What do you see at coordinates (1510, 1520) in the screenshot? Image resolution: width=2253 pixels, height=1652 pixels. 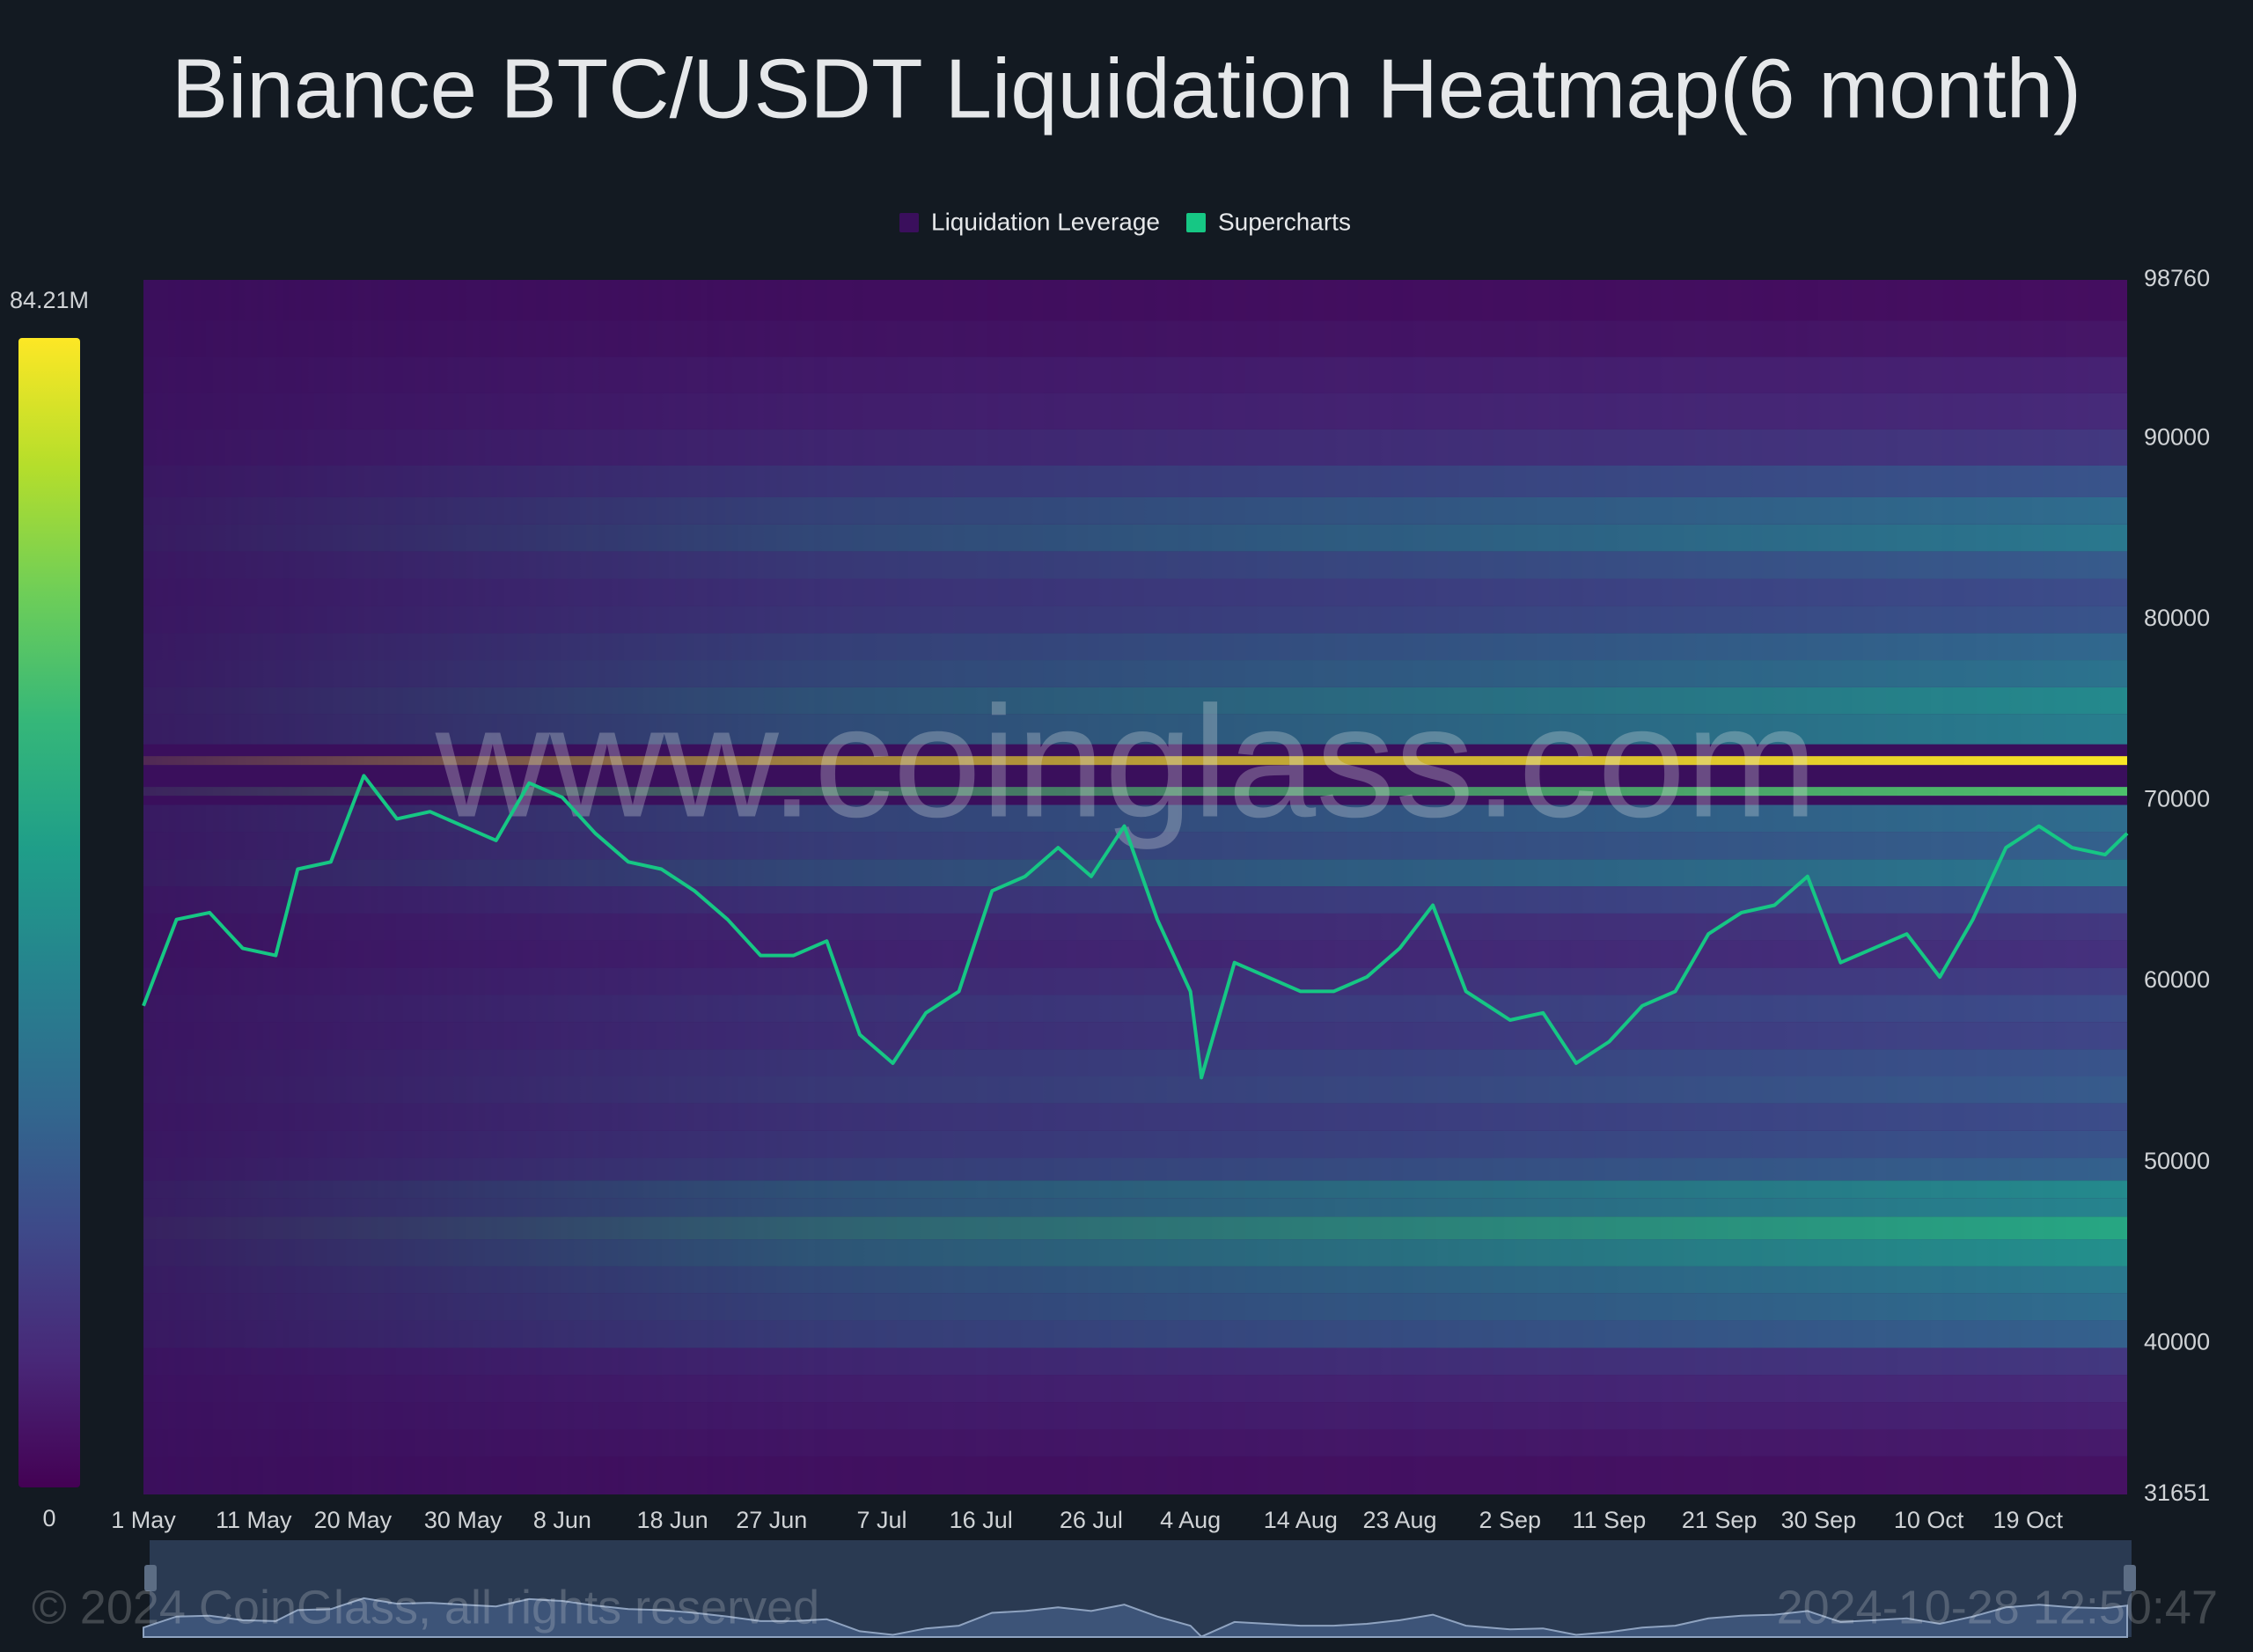 I see `x-tick-label: 2 Sep` at bounding box center [1510, 1520].